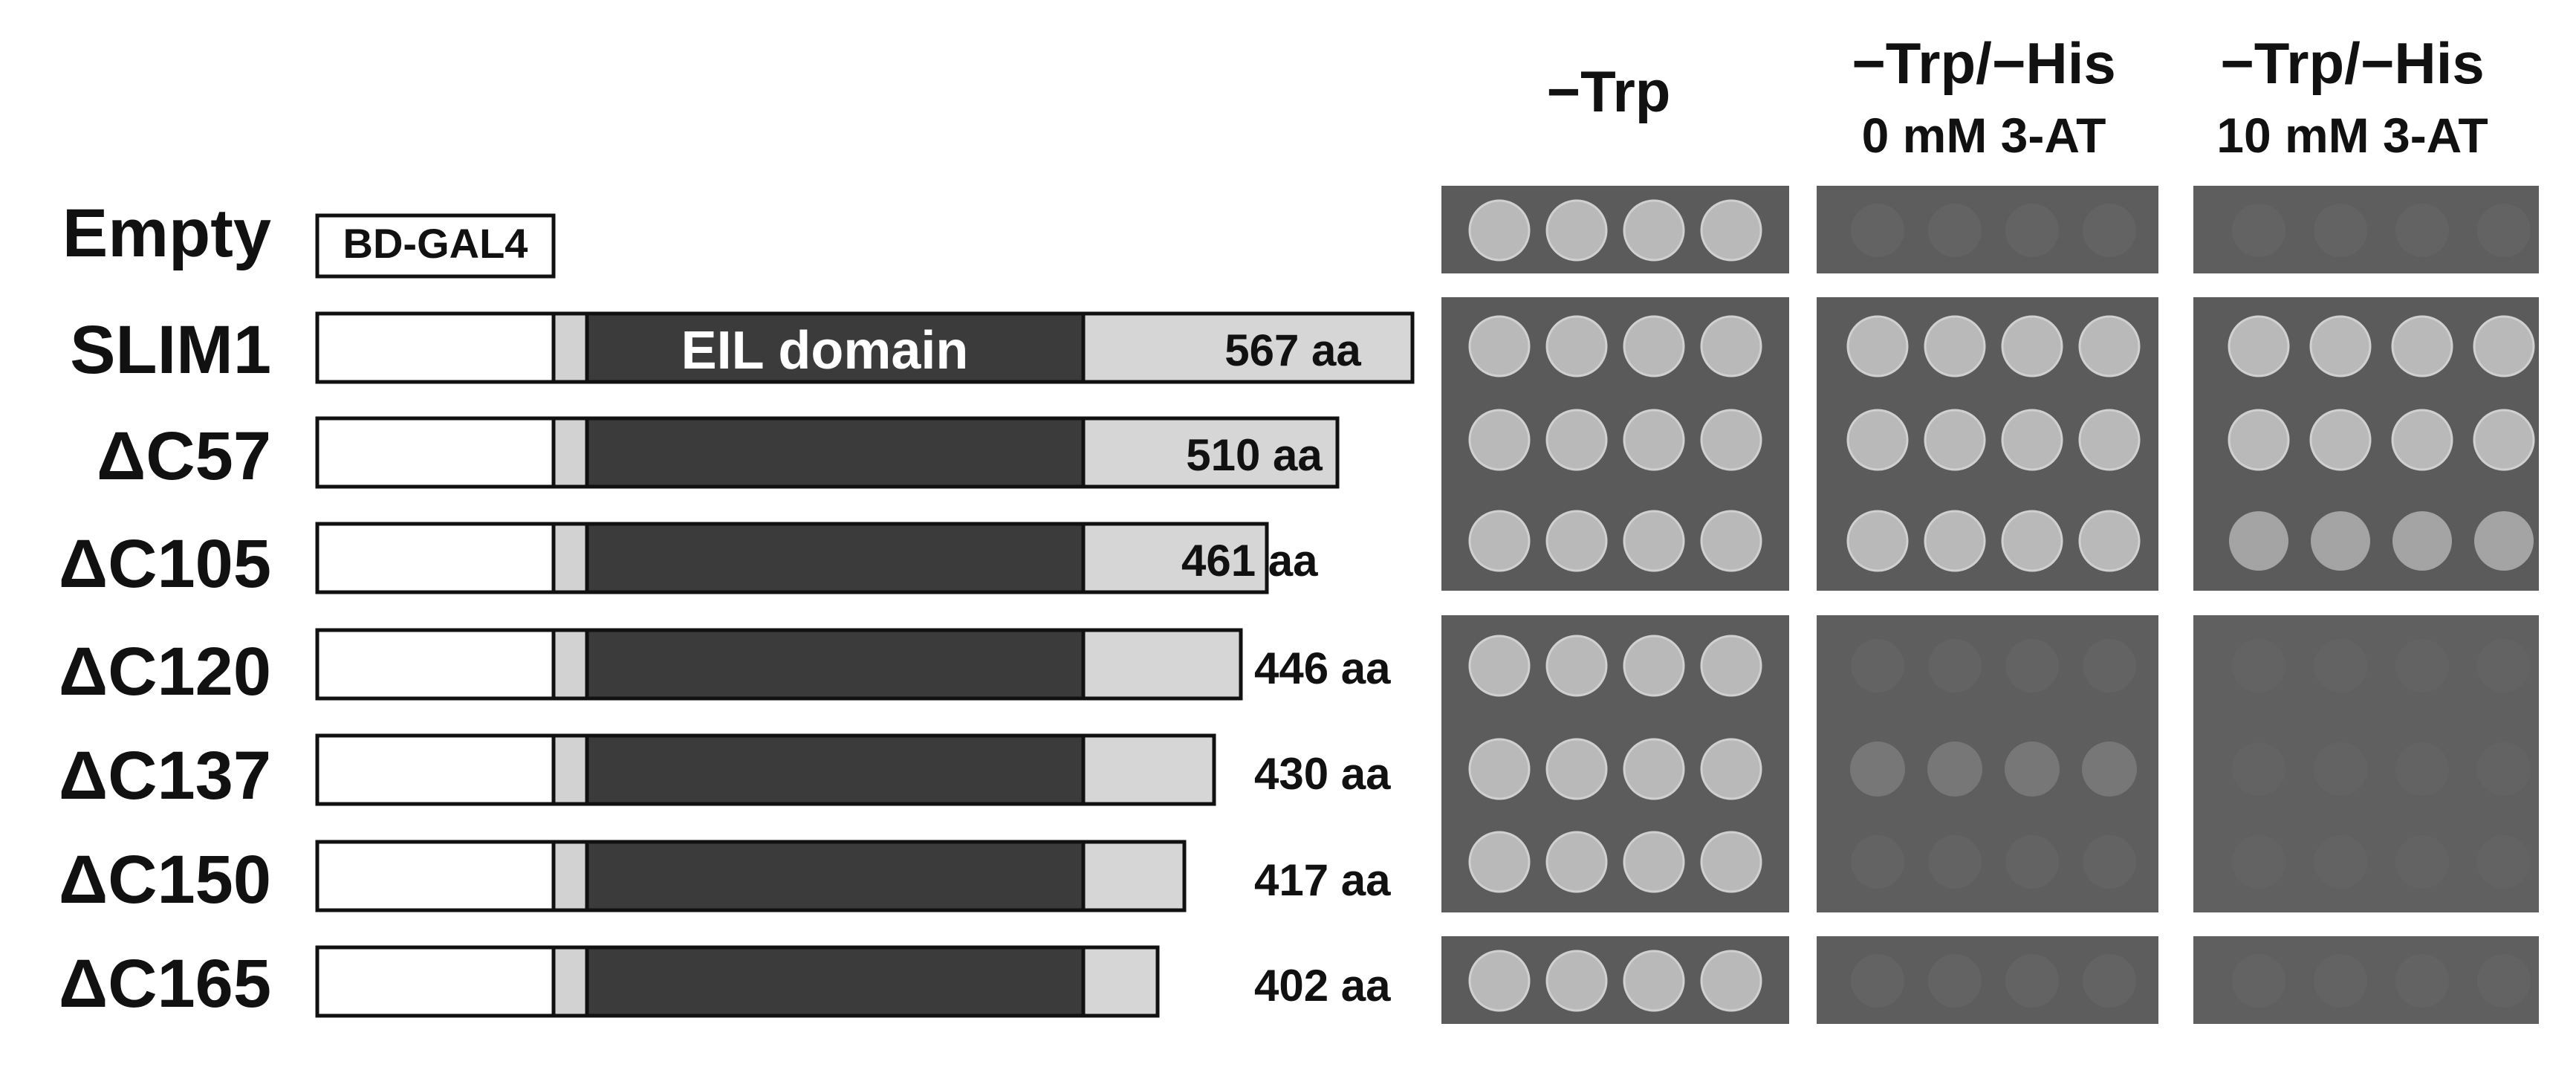  Describe the element at coordinates (1322, 668) in the screenshot. I see `length-label: 446 aa` at that location.